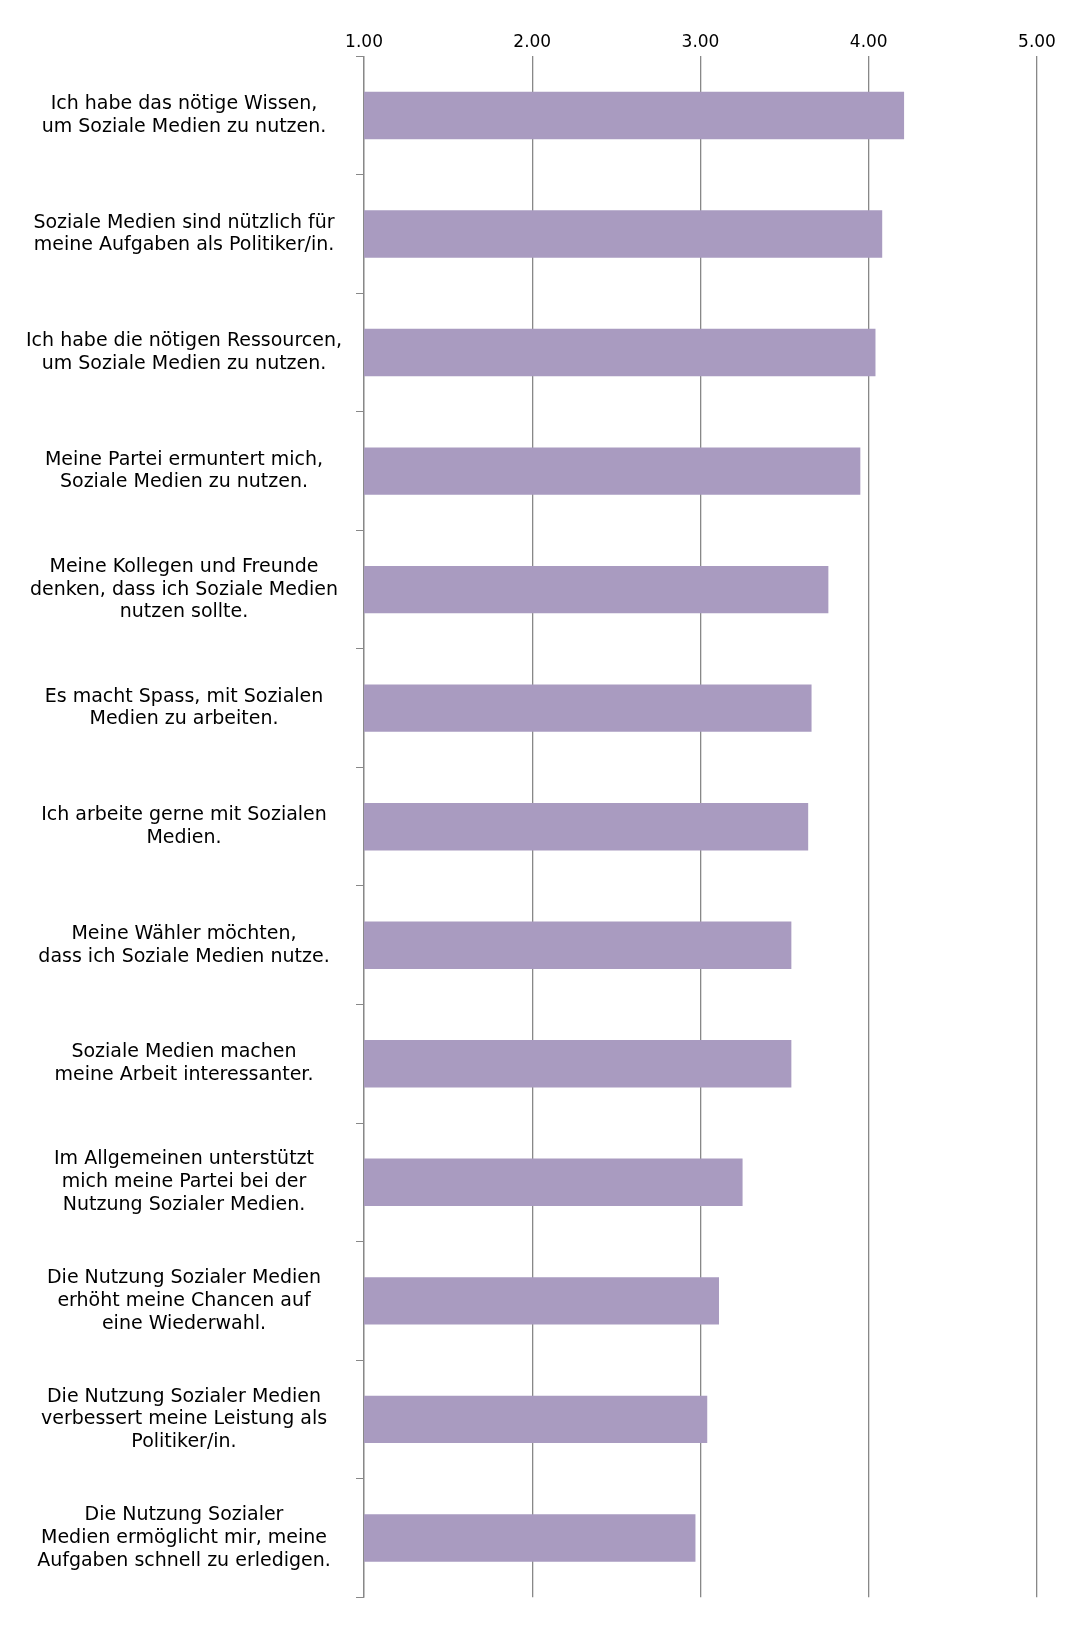 The image size is (1075, 1642). What do you see at coordinates (184, 1180) in the screenshot?
I see `y-tick-label: Im Allgemeinen unterstützt mich meine Partei bei der Nutzung Sozialer Medien.` at bounding box center [184, 1180].